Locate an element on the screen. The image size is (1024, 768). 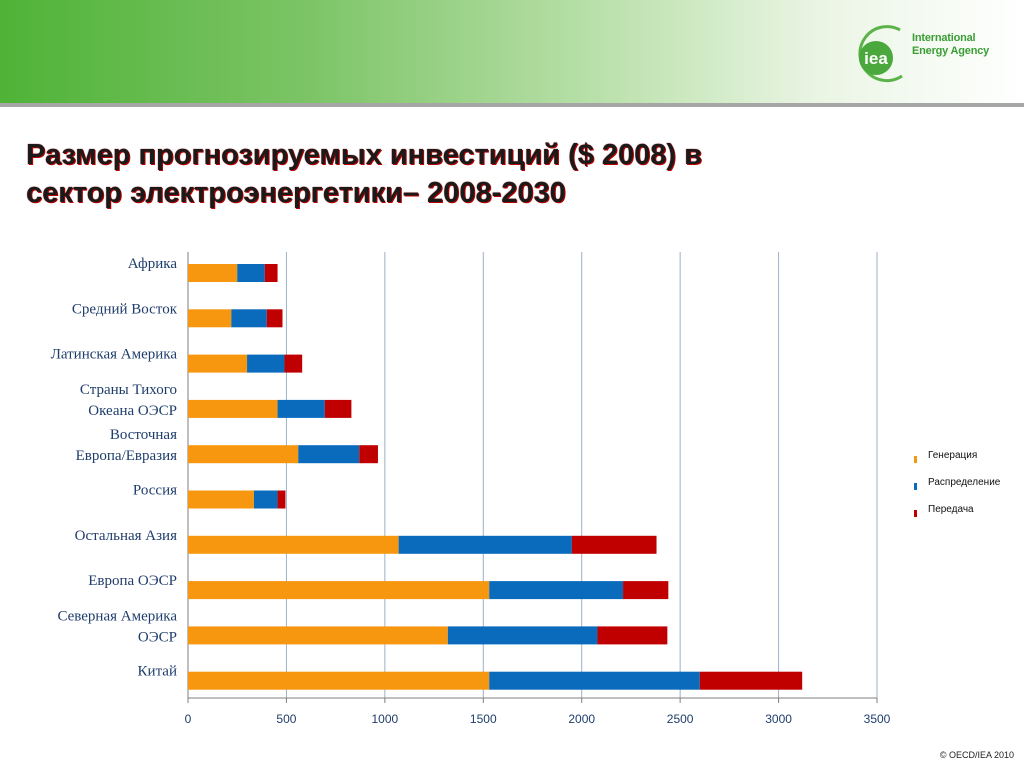
x-tick-label: 500 is located at coordinates (286, 719).